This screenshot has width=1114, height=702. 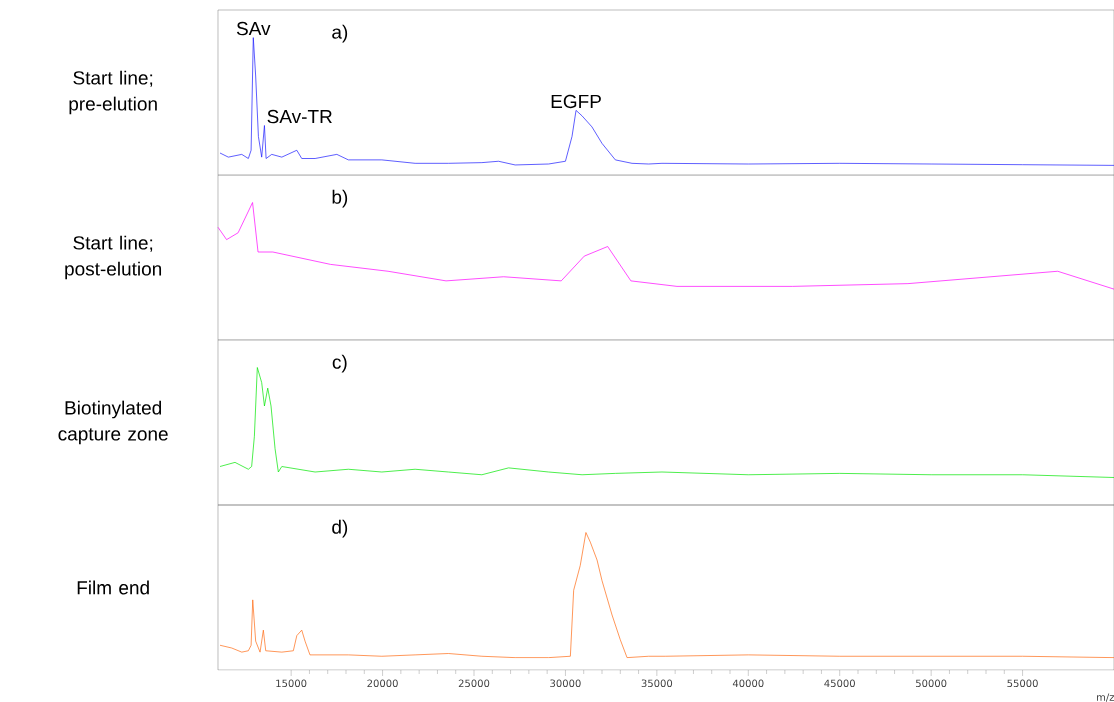 What do you see at coordinates (576, 101) in the screenshot?
I see `annotation: EGFP` at bounding box center [576, 101].